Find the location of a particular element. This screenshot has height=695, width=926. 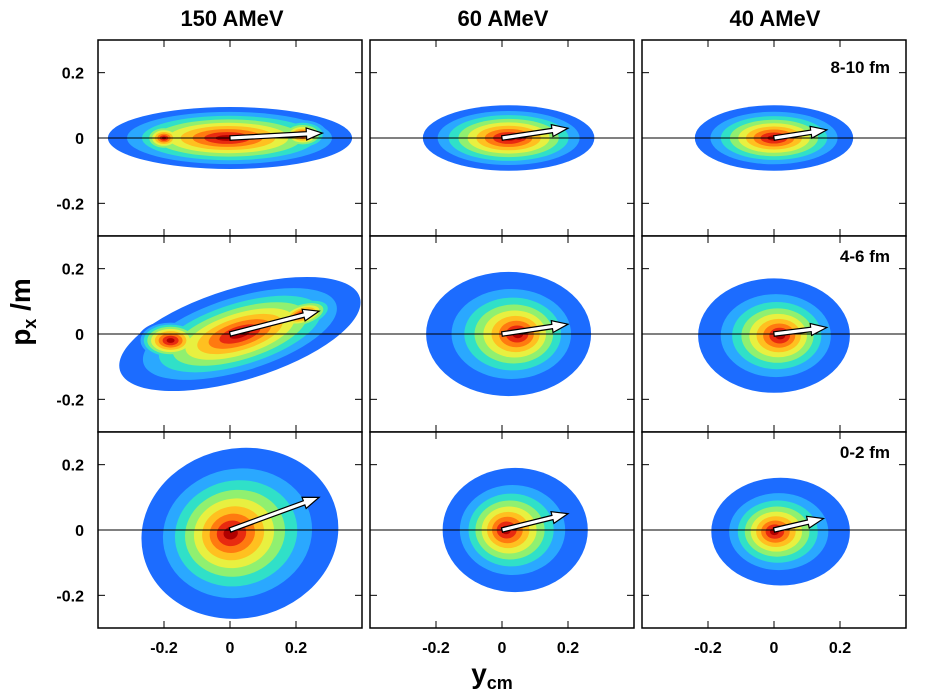

centrality-label: 4-6 fm is located at coordinates (865, 256).